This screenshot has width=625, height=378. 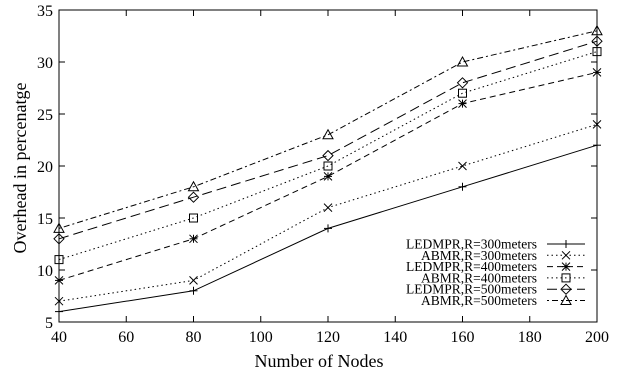 What do you see at coordinates (395, 337) in the screenshot?
I see `x-tick-label: 140` at bounding box center [395, 337].